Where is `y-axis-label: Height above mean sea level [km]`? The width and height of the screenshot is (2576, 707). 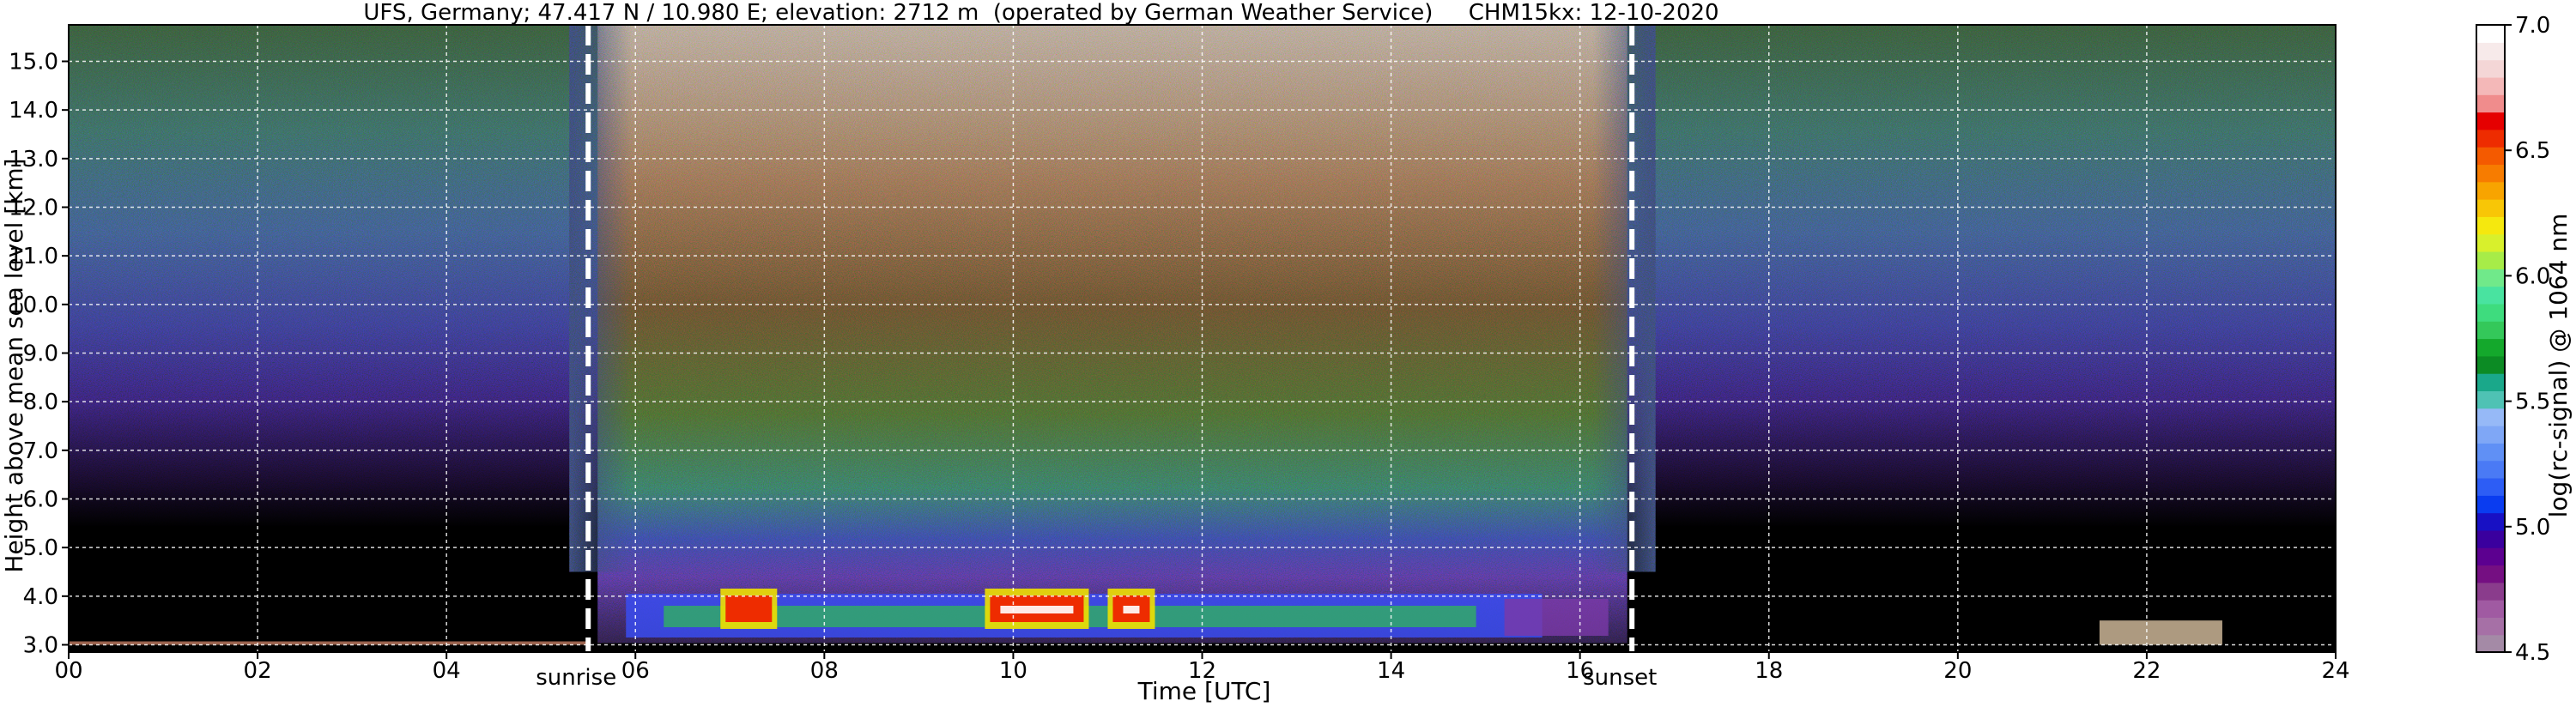 y-axis-label: Height above mean sea level [km] is located at coordinates (14, 365).